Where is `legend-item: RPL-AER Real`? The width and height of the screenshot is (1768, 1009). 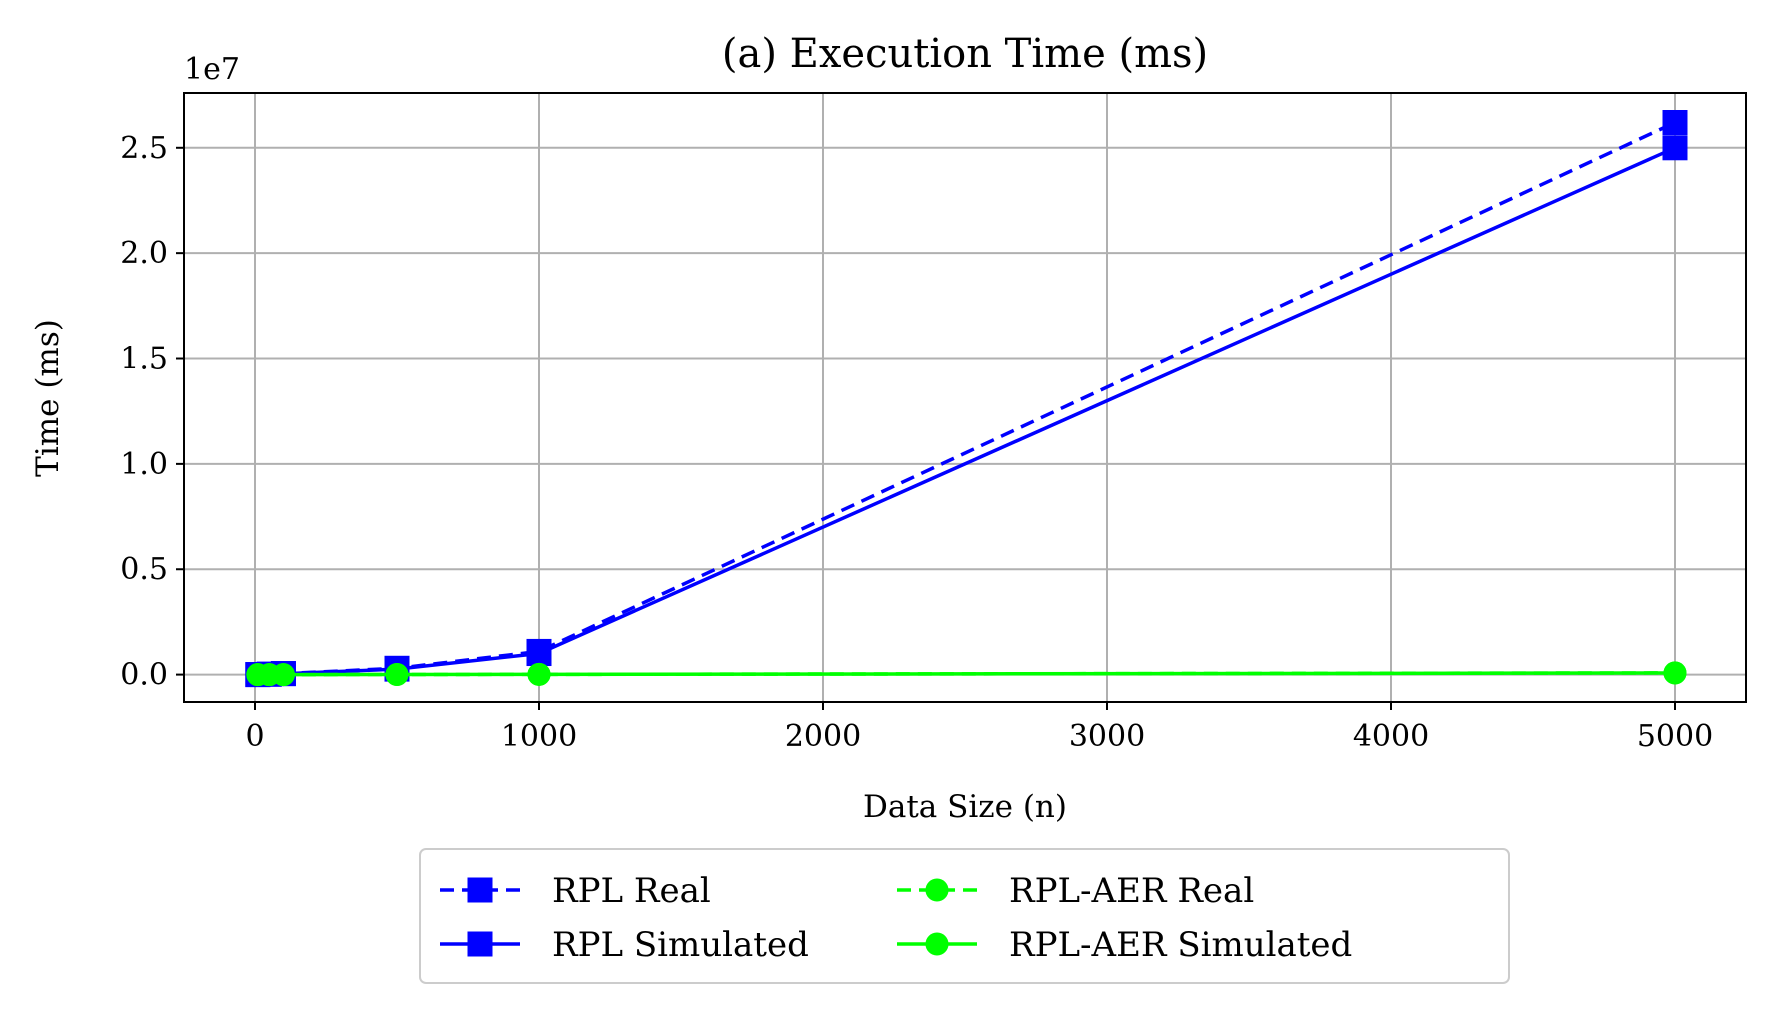
legend-item: RPL-AER Real is located at coordinates (1075, 891).